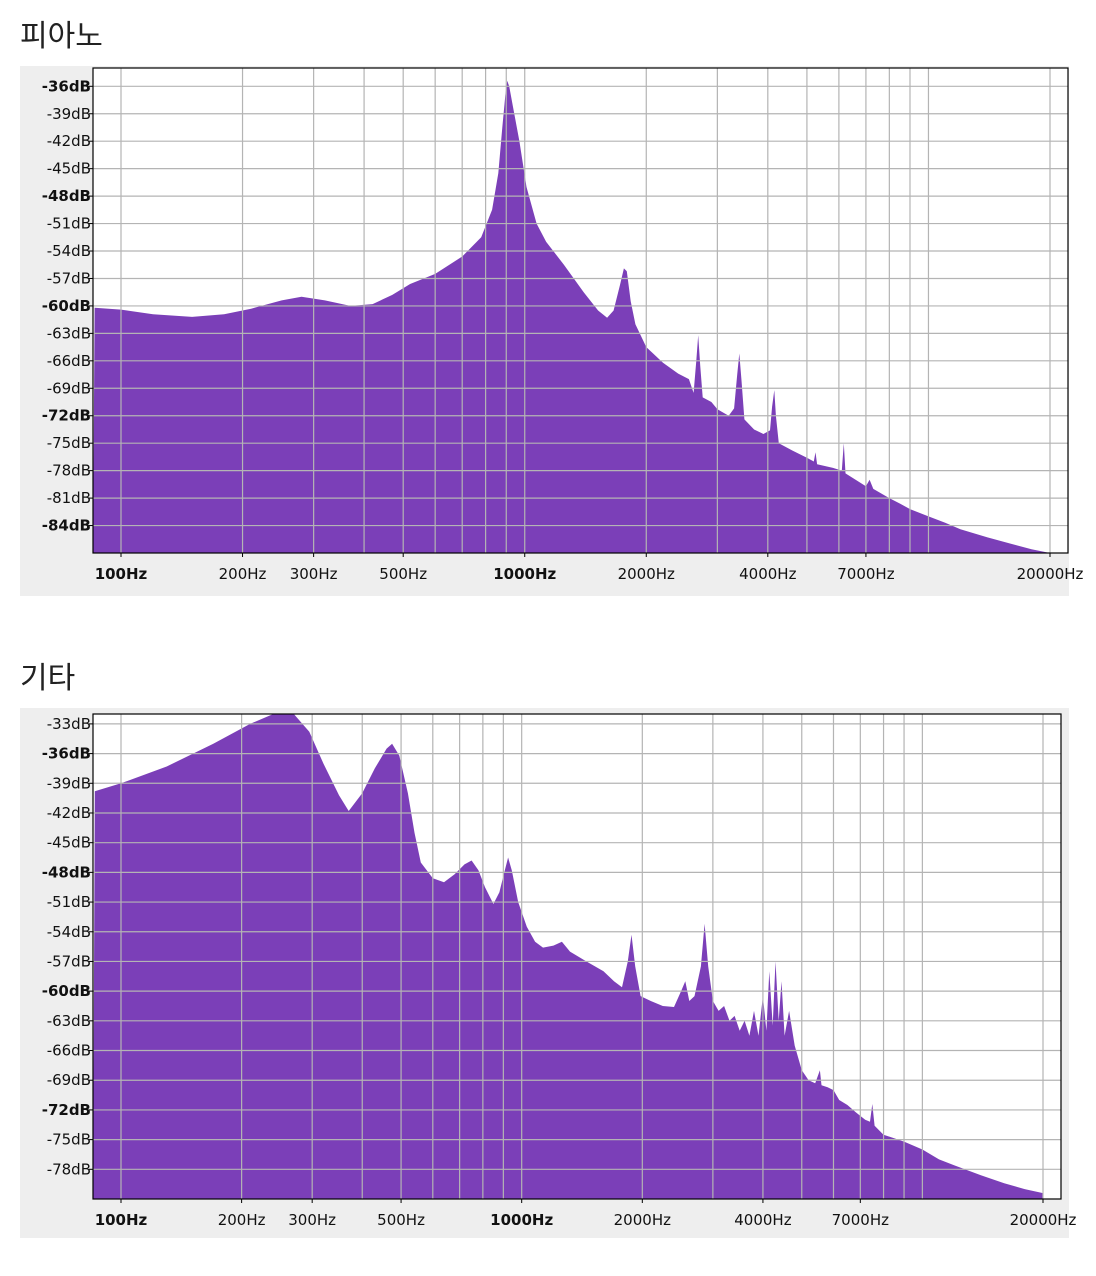 The width and height of the screenshot is (1096, 1276). What do you see at coordinates (69, 498) in the screenshot?
I see `y-tick-label: -81dB` at bounding box center [69, 498].